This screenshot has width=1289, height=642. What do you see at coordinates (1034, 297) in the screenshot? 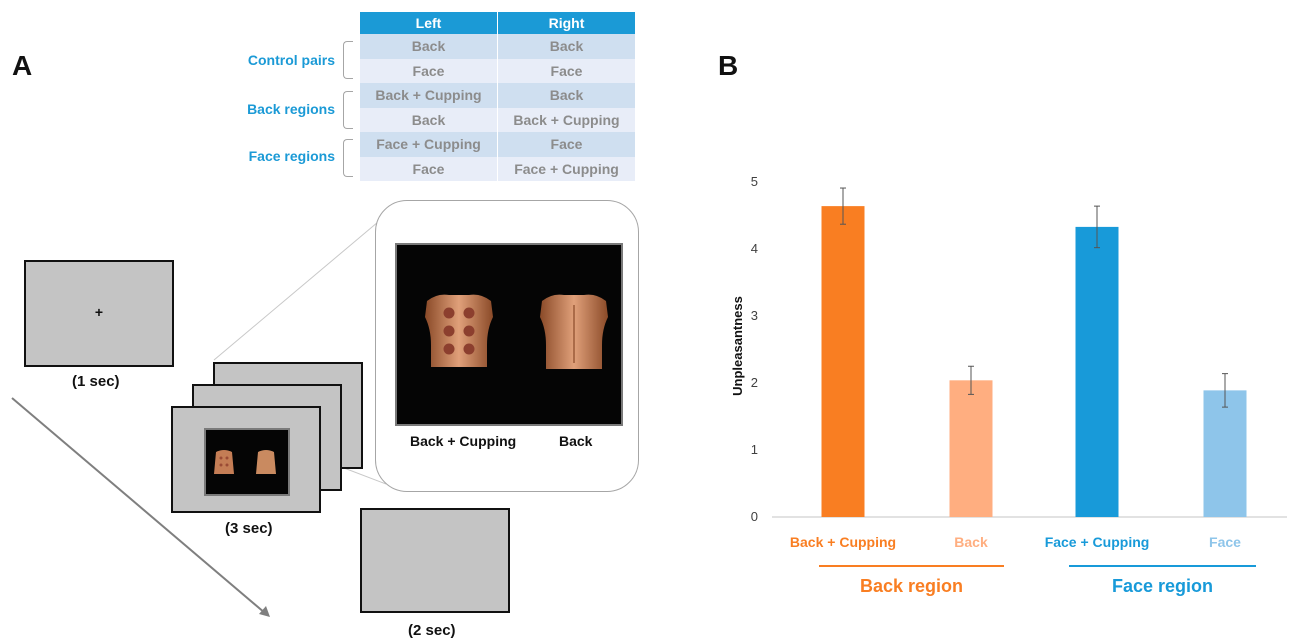
I see `error-bars` at bounding box center [1034, 297].